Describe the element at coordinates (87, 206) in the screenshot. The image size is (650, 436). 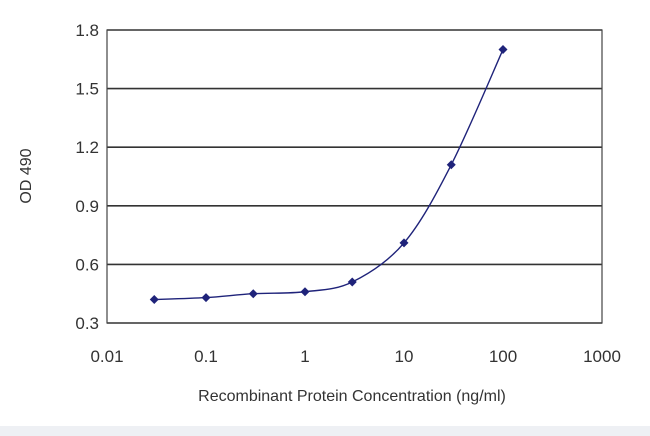
I see `y-tick-label: 0.9` at that location.